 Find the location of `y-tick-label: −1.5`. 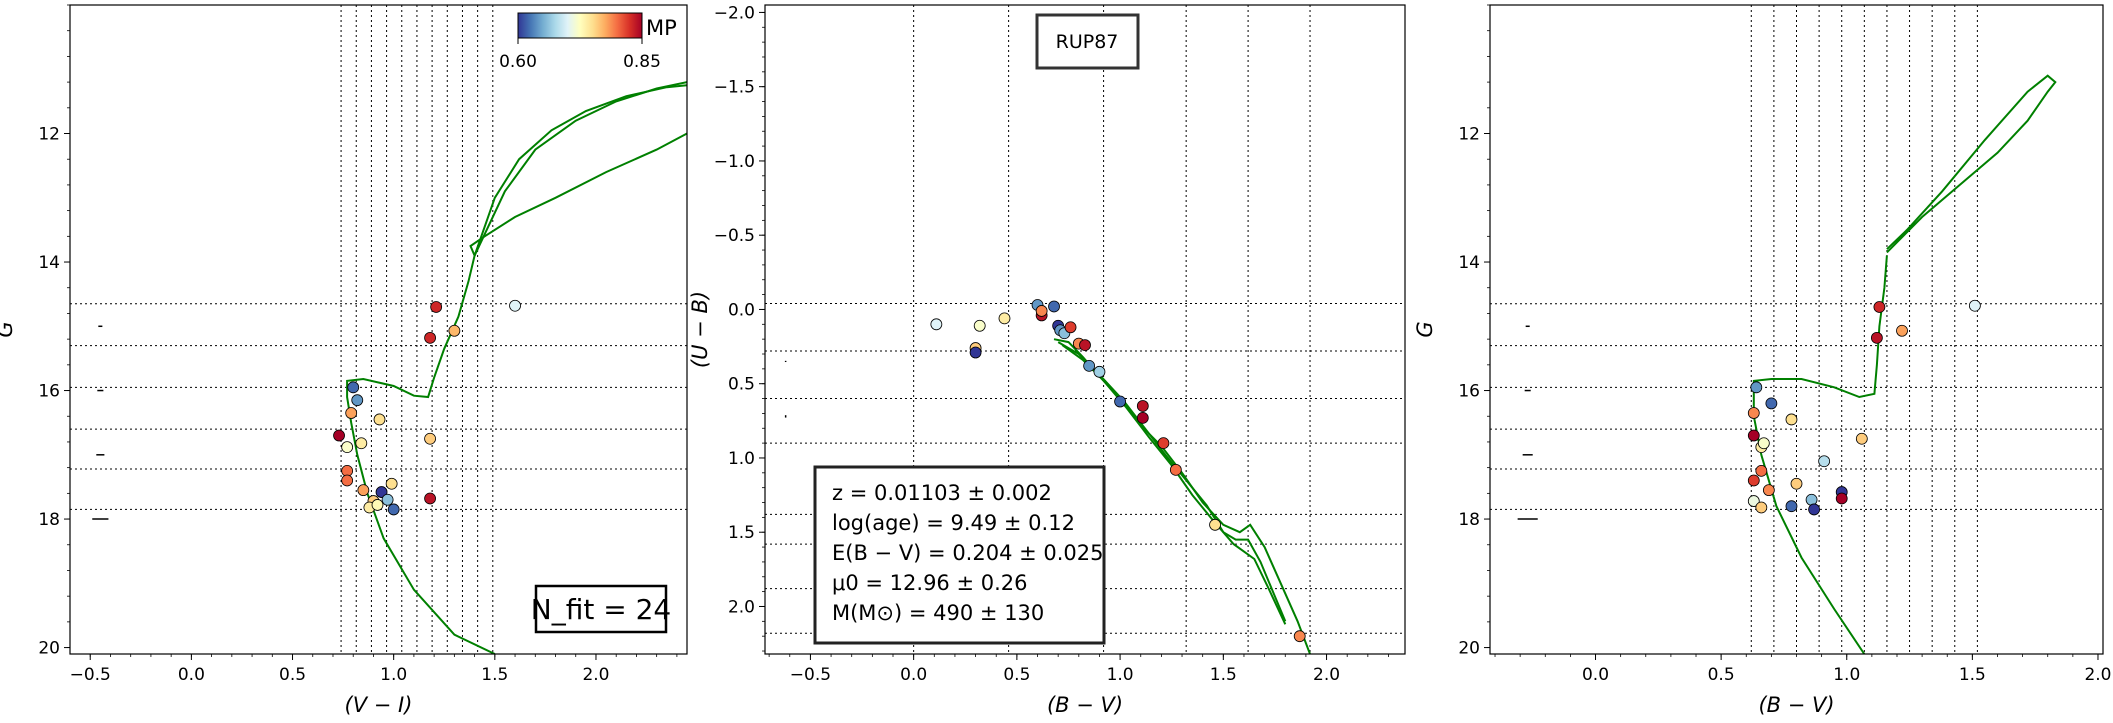

y-tick-label: −1.5 is located at coordinates (734, 88).